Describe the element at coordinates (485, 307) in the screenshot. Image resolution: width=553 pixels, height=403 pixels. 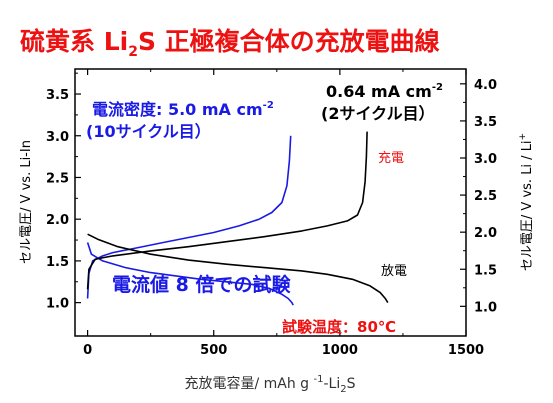
I see `y-right-tick-label: 1.0` at that location.